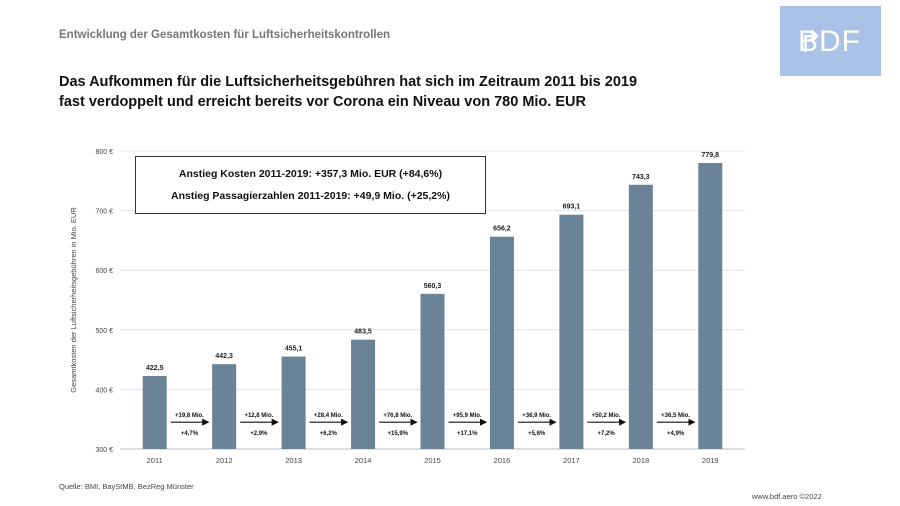 This screenshot has width=900, height=506. What do you see at coordinates (571, 460) in the screenshot?
I see `x-tick-label: 2017` at bounding box center [571, 460].